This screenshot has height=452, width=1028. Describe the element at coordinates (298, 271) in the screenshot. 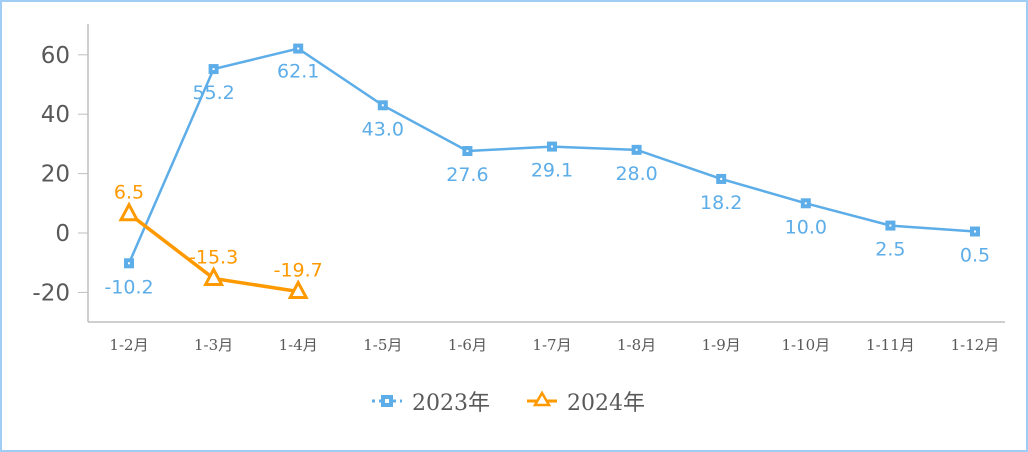

I see `data-label: -19.7` at that location.